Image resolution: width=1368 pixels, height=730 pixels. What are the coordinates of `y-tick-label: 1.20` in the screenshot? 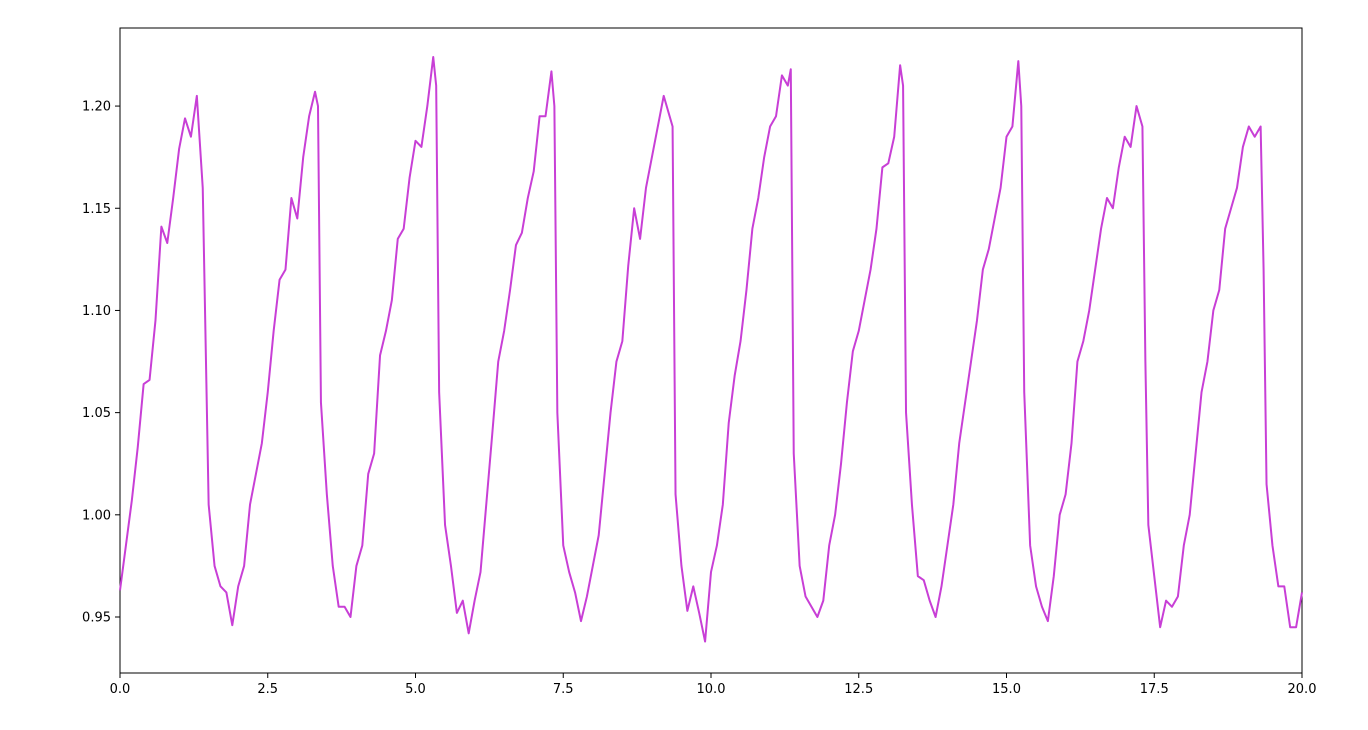 It's located at (96, 107).